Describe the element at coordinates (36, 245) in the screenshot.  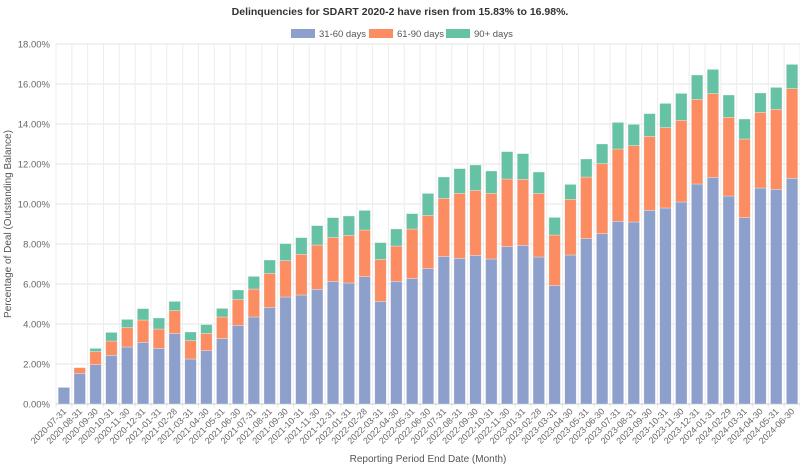
I see `y-tick-label: 8.00%` at that location.